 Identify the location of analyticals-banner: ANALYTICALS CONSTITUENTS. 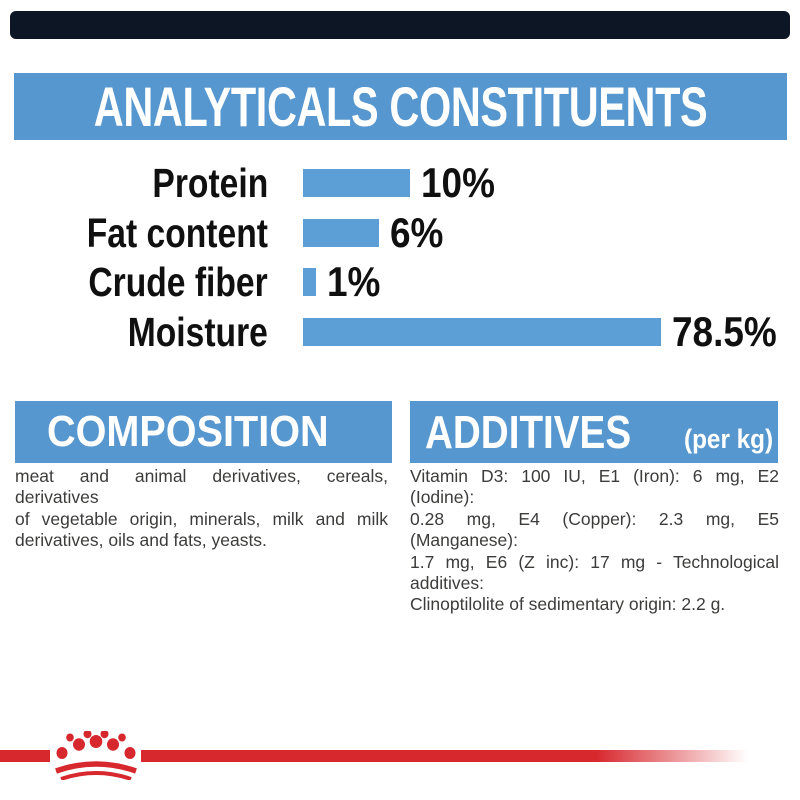
(400, 106).